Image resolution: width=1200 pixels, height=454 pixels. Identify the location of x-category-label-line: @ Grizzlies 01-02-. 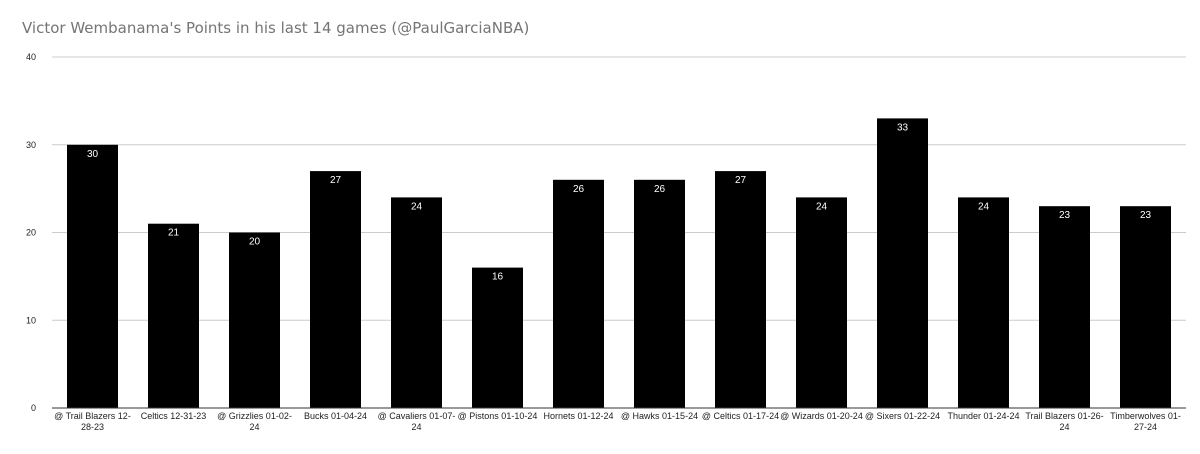
(254, 416).